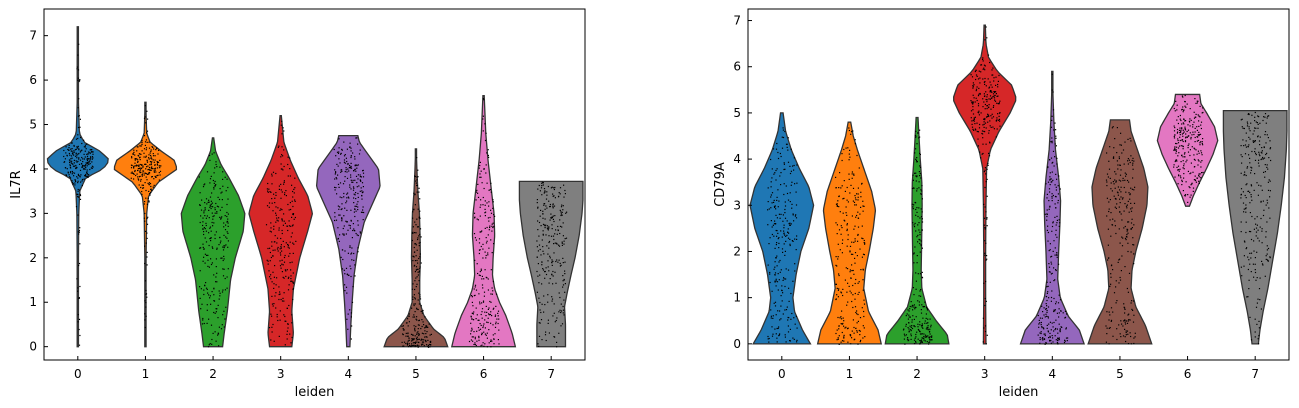  Describe the element at coordinates (720, 184) in the screenshot. I see `y-axis-label: CD79A` at that location.